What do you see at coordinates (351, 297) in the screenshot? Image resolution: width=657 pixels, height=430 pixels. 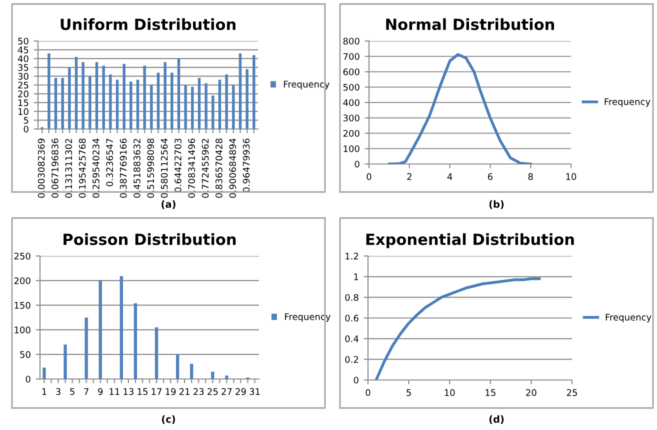 I see `y-tick-label: 0.8` at bounding box center [351, 297].